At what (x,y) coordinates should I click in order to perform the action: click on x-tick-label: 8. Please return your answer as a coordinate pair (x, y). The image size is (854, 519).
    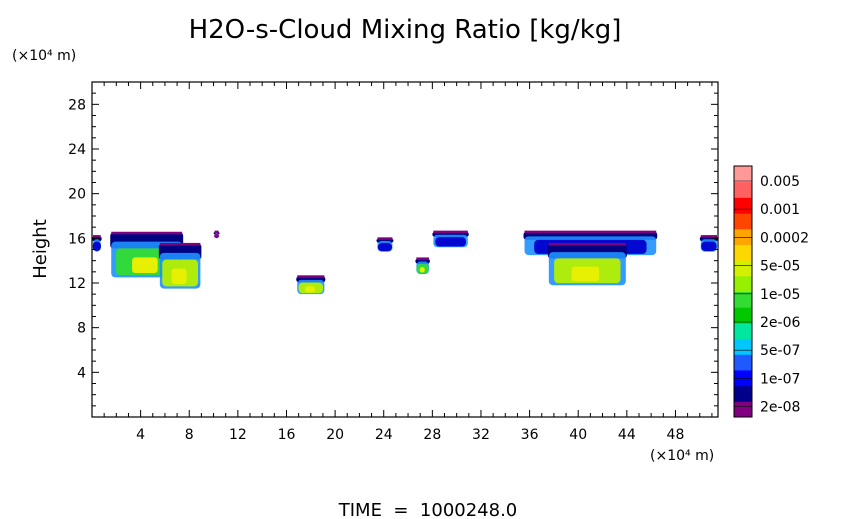
    Looking at the image, I should click on (189, 435).